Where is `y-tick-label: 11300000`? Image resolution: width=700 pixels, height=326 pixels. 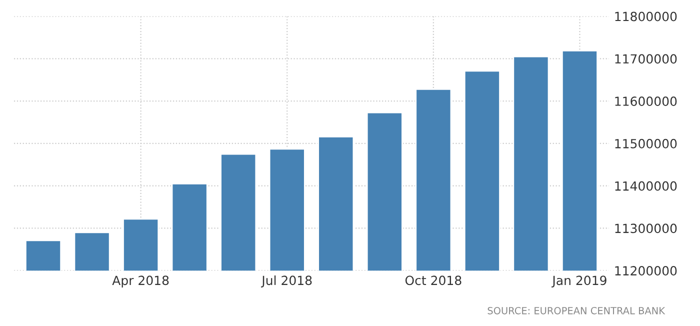 y-tick-label: 11300000 is located at coordinates (646, 229).